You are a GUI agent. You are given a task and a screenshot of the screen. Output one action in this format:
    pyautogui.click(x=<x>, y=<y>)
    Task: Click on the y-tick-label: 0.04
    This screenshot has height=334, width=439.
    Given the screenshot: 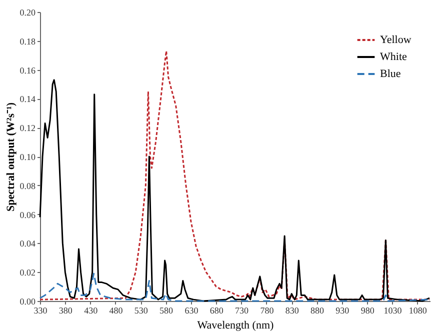 What is the action you would take?
    pyautogui.click(x=28, y=243)
    